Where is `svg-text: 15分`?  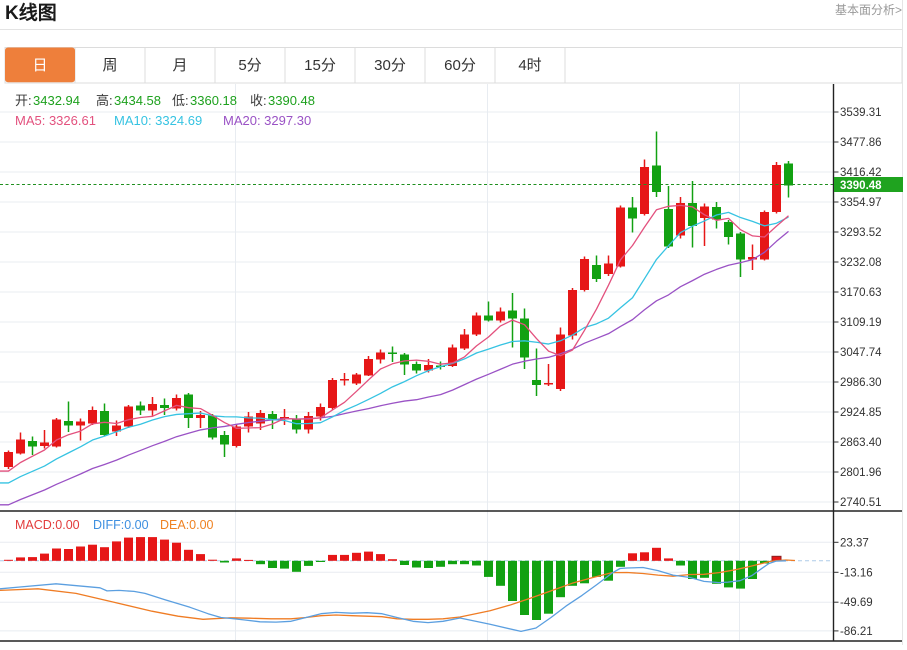 svg-text: 15分 is located at coordinates (320, 65).